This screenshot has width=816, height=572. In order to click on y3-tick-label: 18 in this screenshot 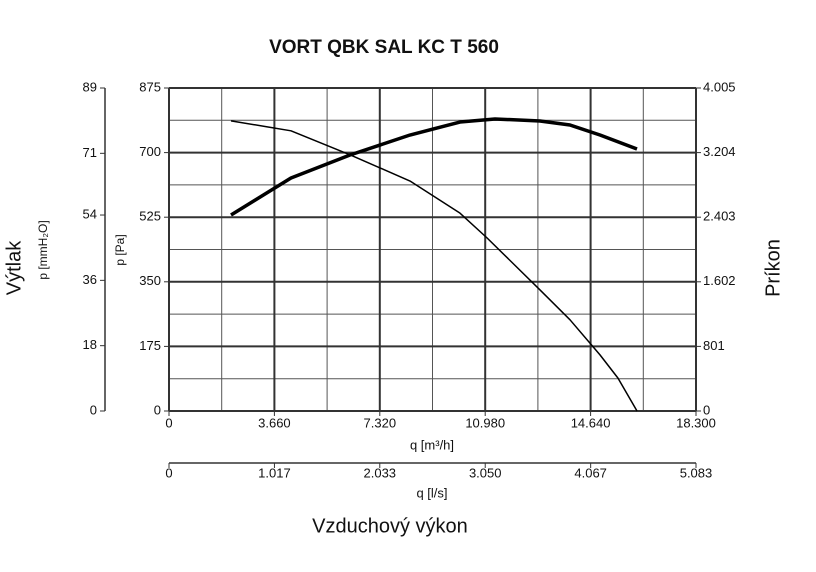, I will do `click(90, 344)`.